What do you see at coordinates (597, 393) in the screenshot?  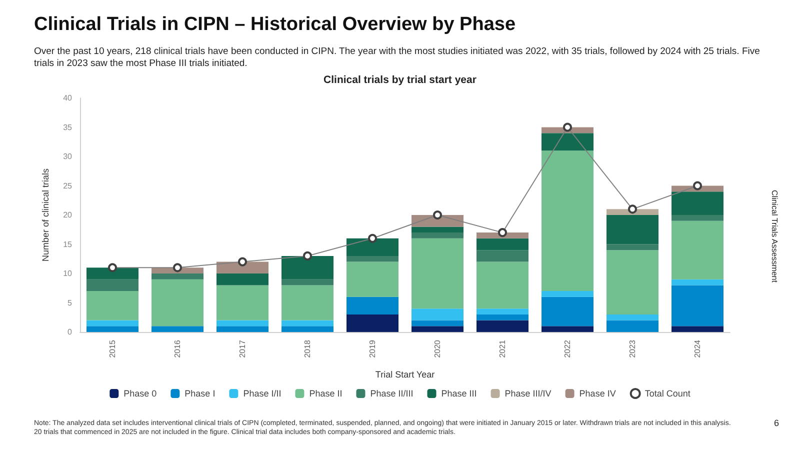 I see `legend-label: Phase IV` at bounding box center [597, 393].